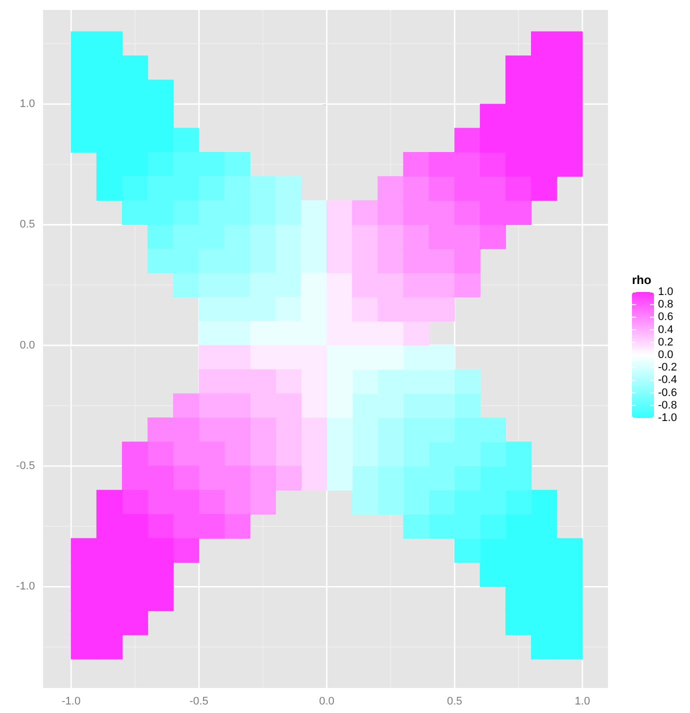 Image resolution: width=690 pixels, height=713 pixels. I want to click on color-bar-label: 0.4, so click(666, 330).